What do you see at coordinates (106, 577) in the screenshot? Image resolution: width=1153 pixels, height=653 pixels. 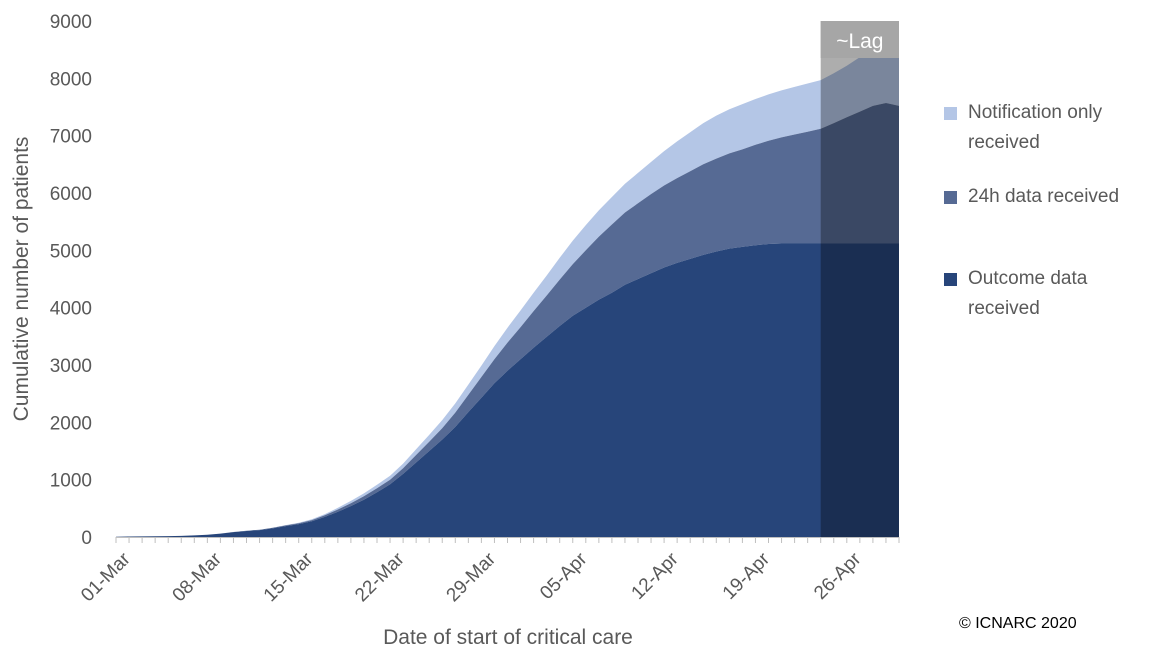 I see `x-tick-label: 01-Mar` at bounding box center [106, 577].